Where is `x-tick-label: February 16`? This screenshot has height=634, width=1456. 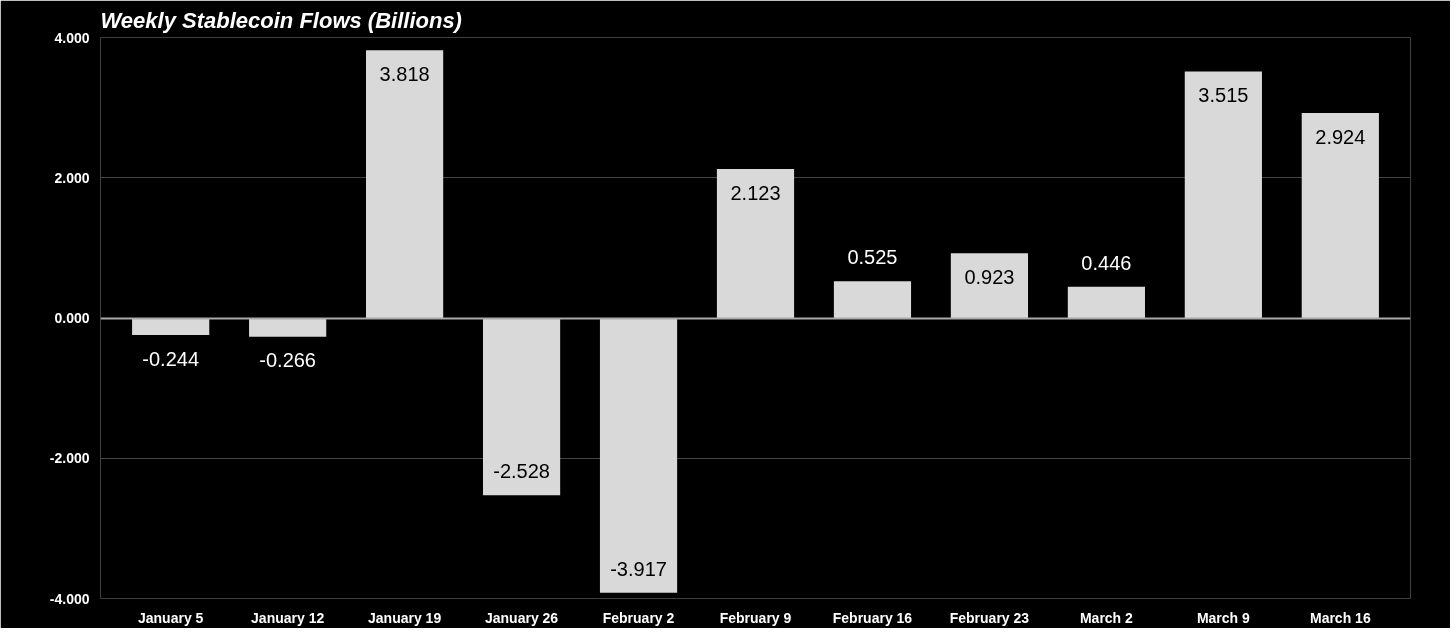 x-tick-label: February 16 is located at coordinates (872, 617).